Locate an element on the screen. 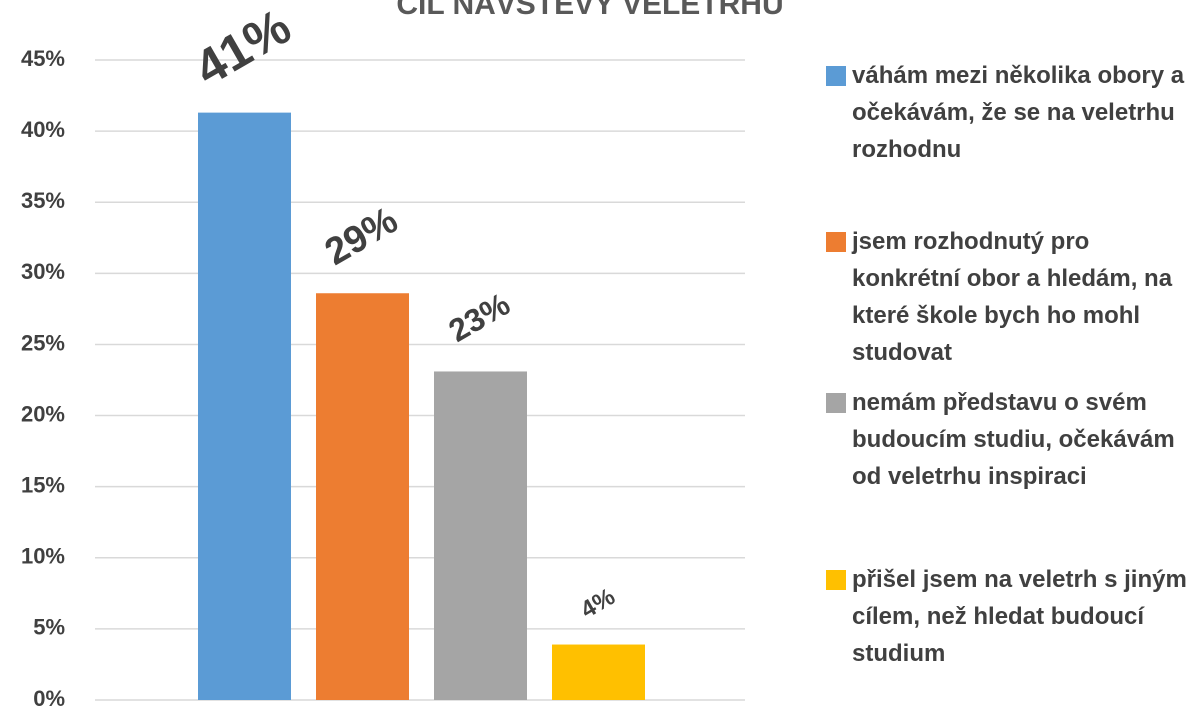  y-tick-label: 20% is located at coordinates (43, 413).